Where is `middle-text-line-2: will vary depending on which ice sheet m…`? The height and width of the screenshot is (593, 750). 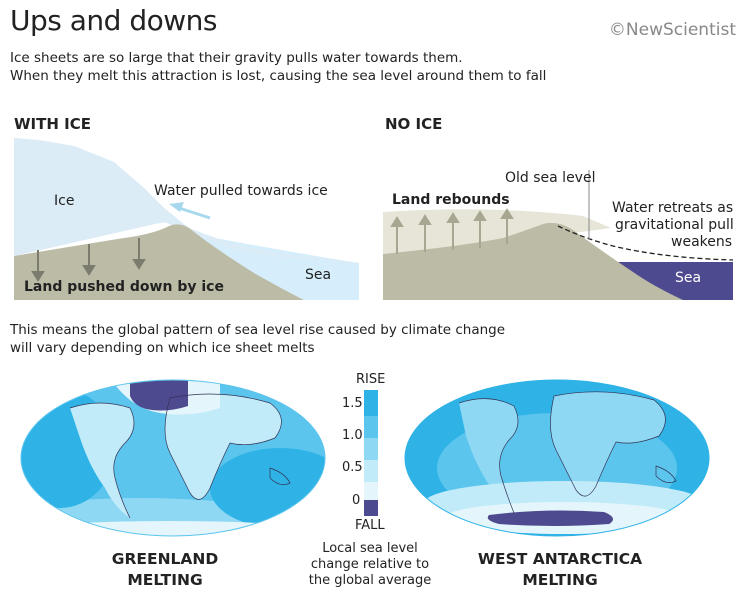
middle-text-line-2: will vary depending on which ice sheet m… is located at coordinates (162, 348).